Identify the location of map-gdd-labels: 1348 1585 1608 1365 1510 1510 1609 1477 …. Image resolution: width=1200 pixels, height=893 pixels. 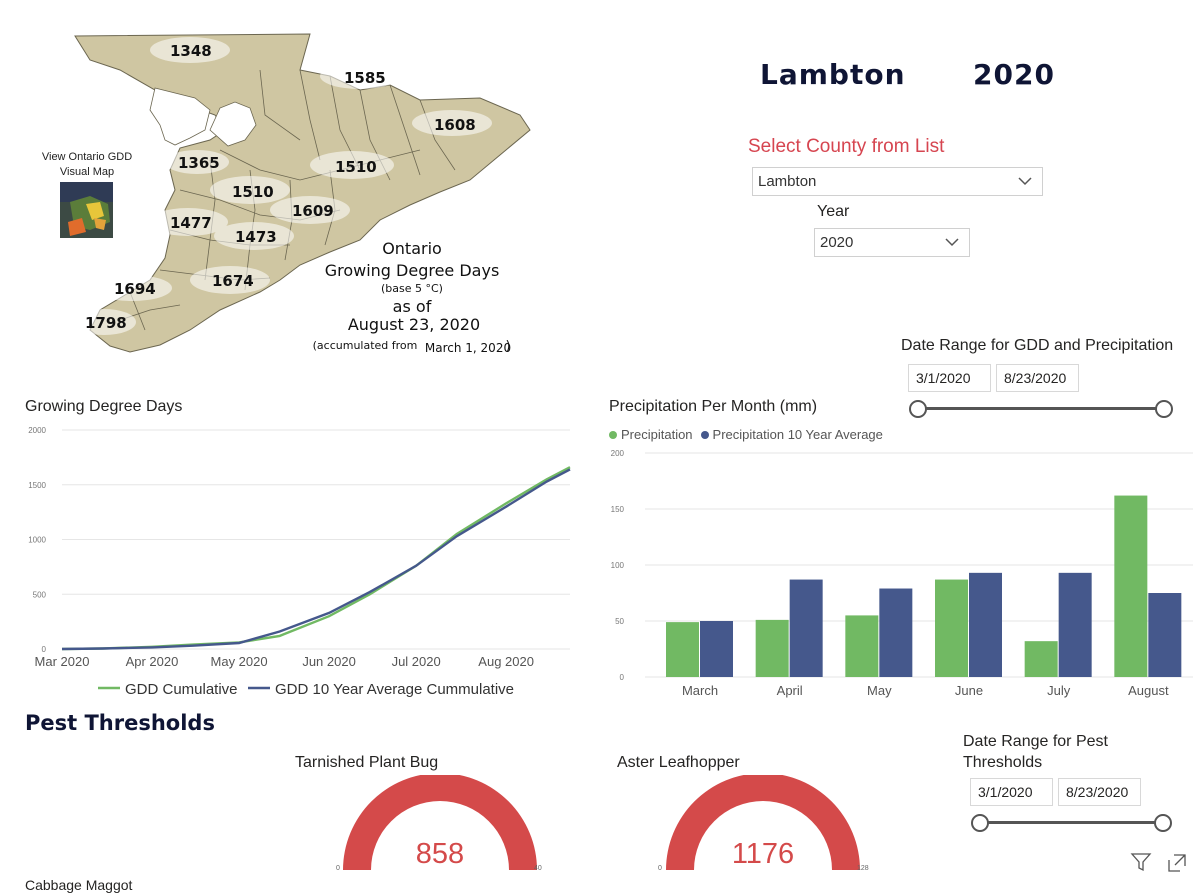
(280, 187).